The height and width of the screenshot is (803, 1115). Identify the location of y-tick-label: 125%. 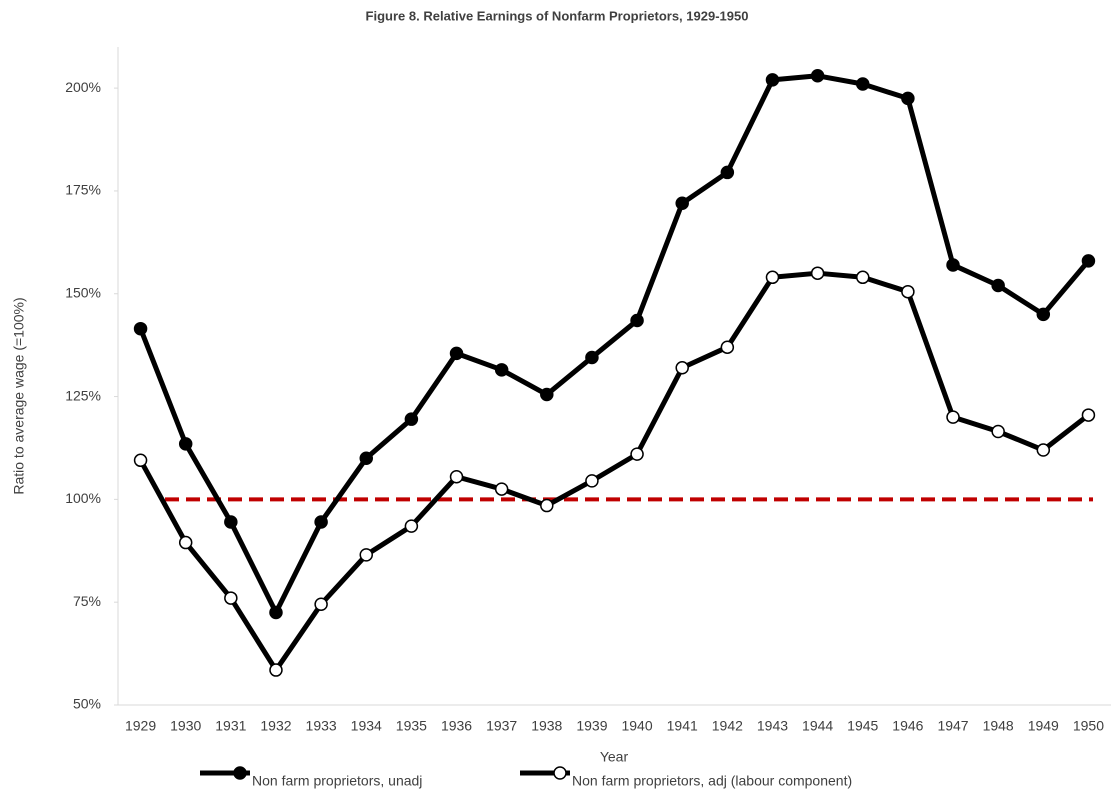
(83, 395).